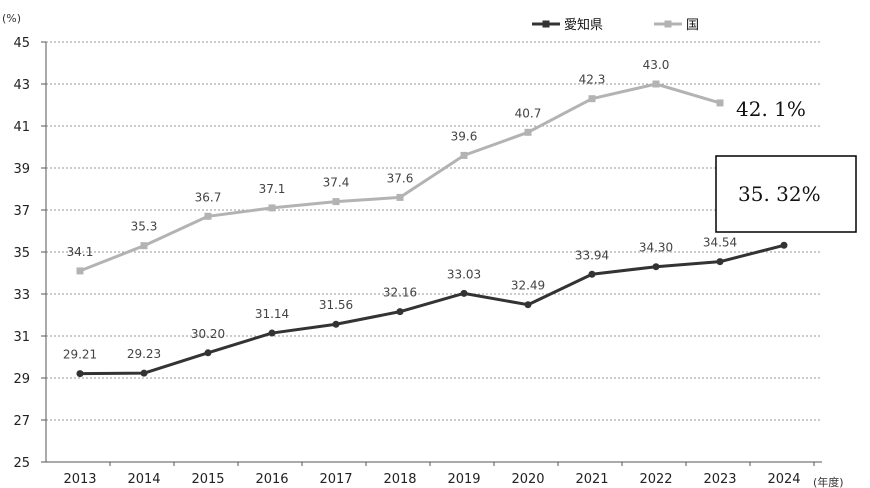 This screenshot has width=870, height=488. What do you see at coordinates (336, 183) in the screenshot?
I see `data-label: 37.4` at bounding box center [336, 183].